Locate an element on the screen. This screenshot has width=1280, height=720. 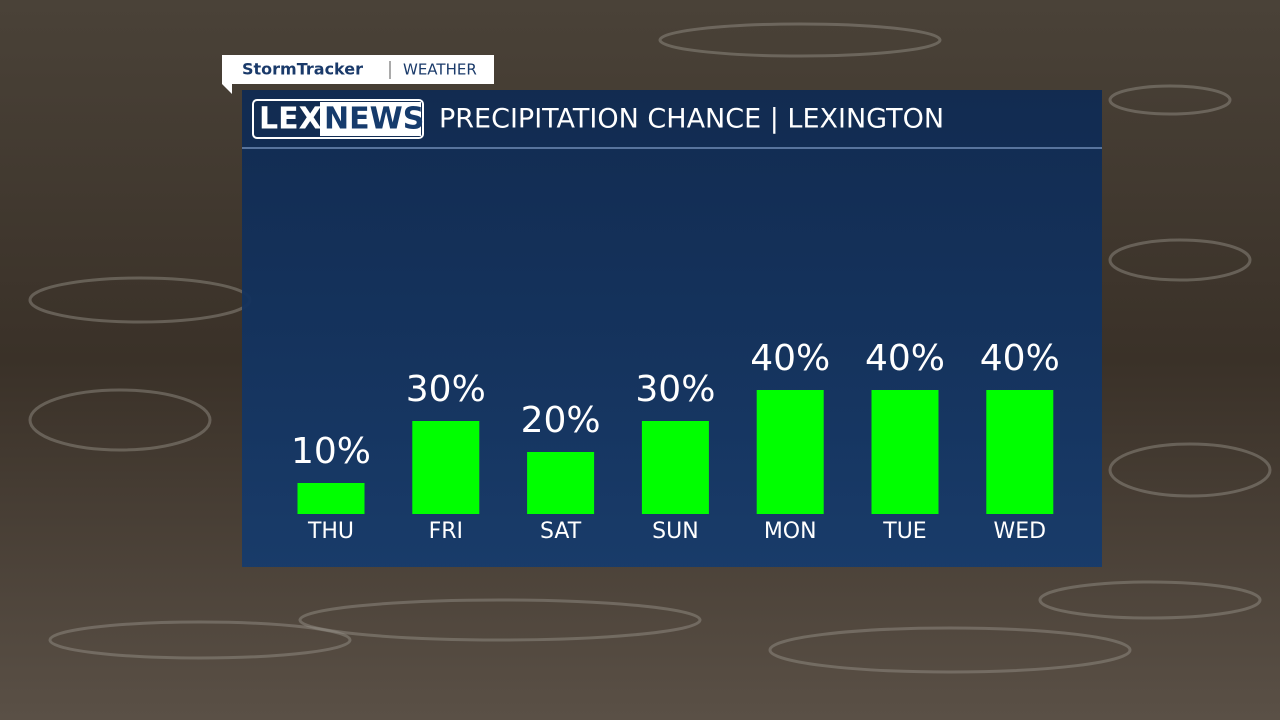
chart-title: PRECIPITATION CHANCE | LEXINGTON is located at coordinates (691, 119).